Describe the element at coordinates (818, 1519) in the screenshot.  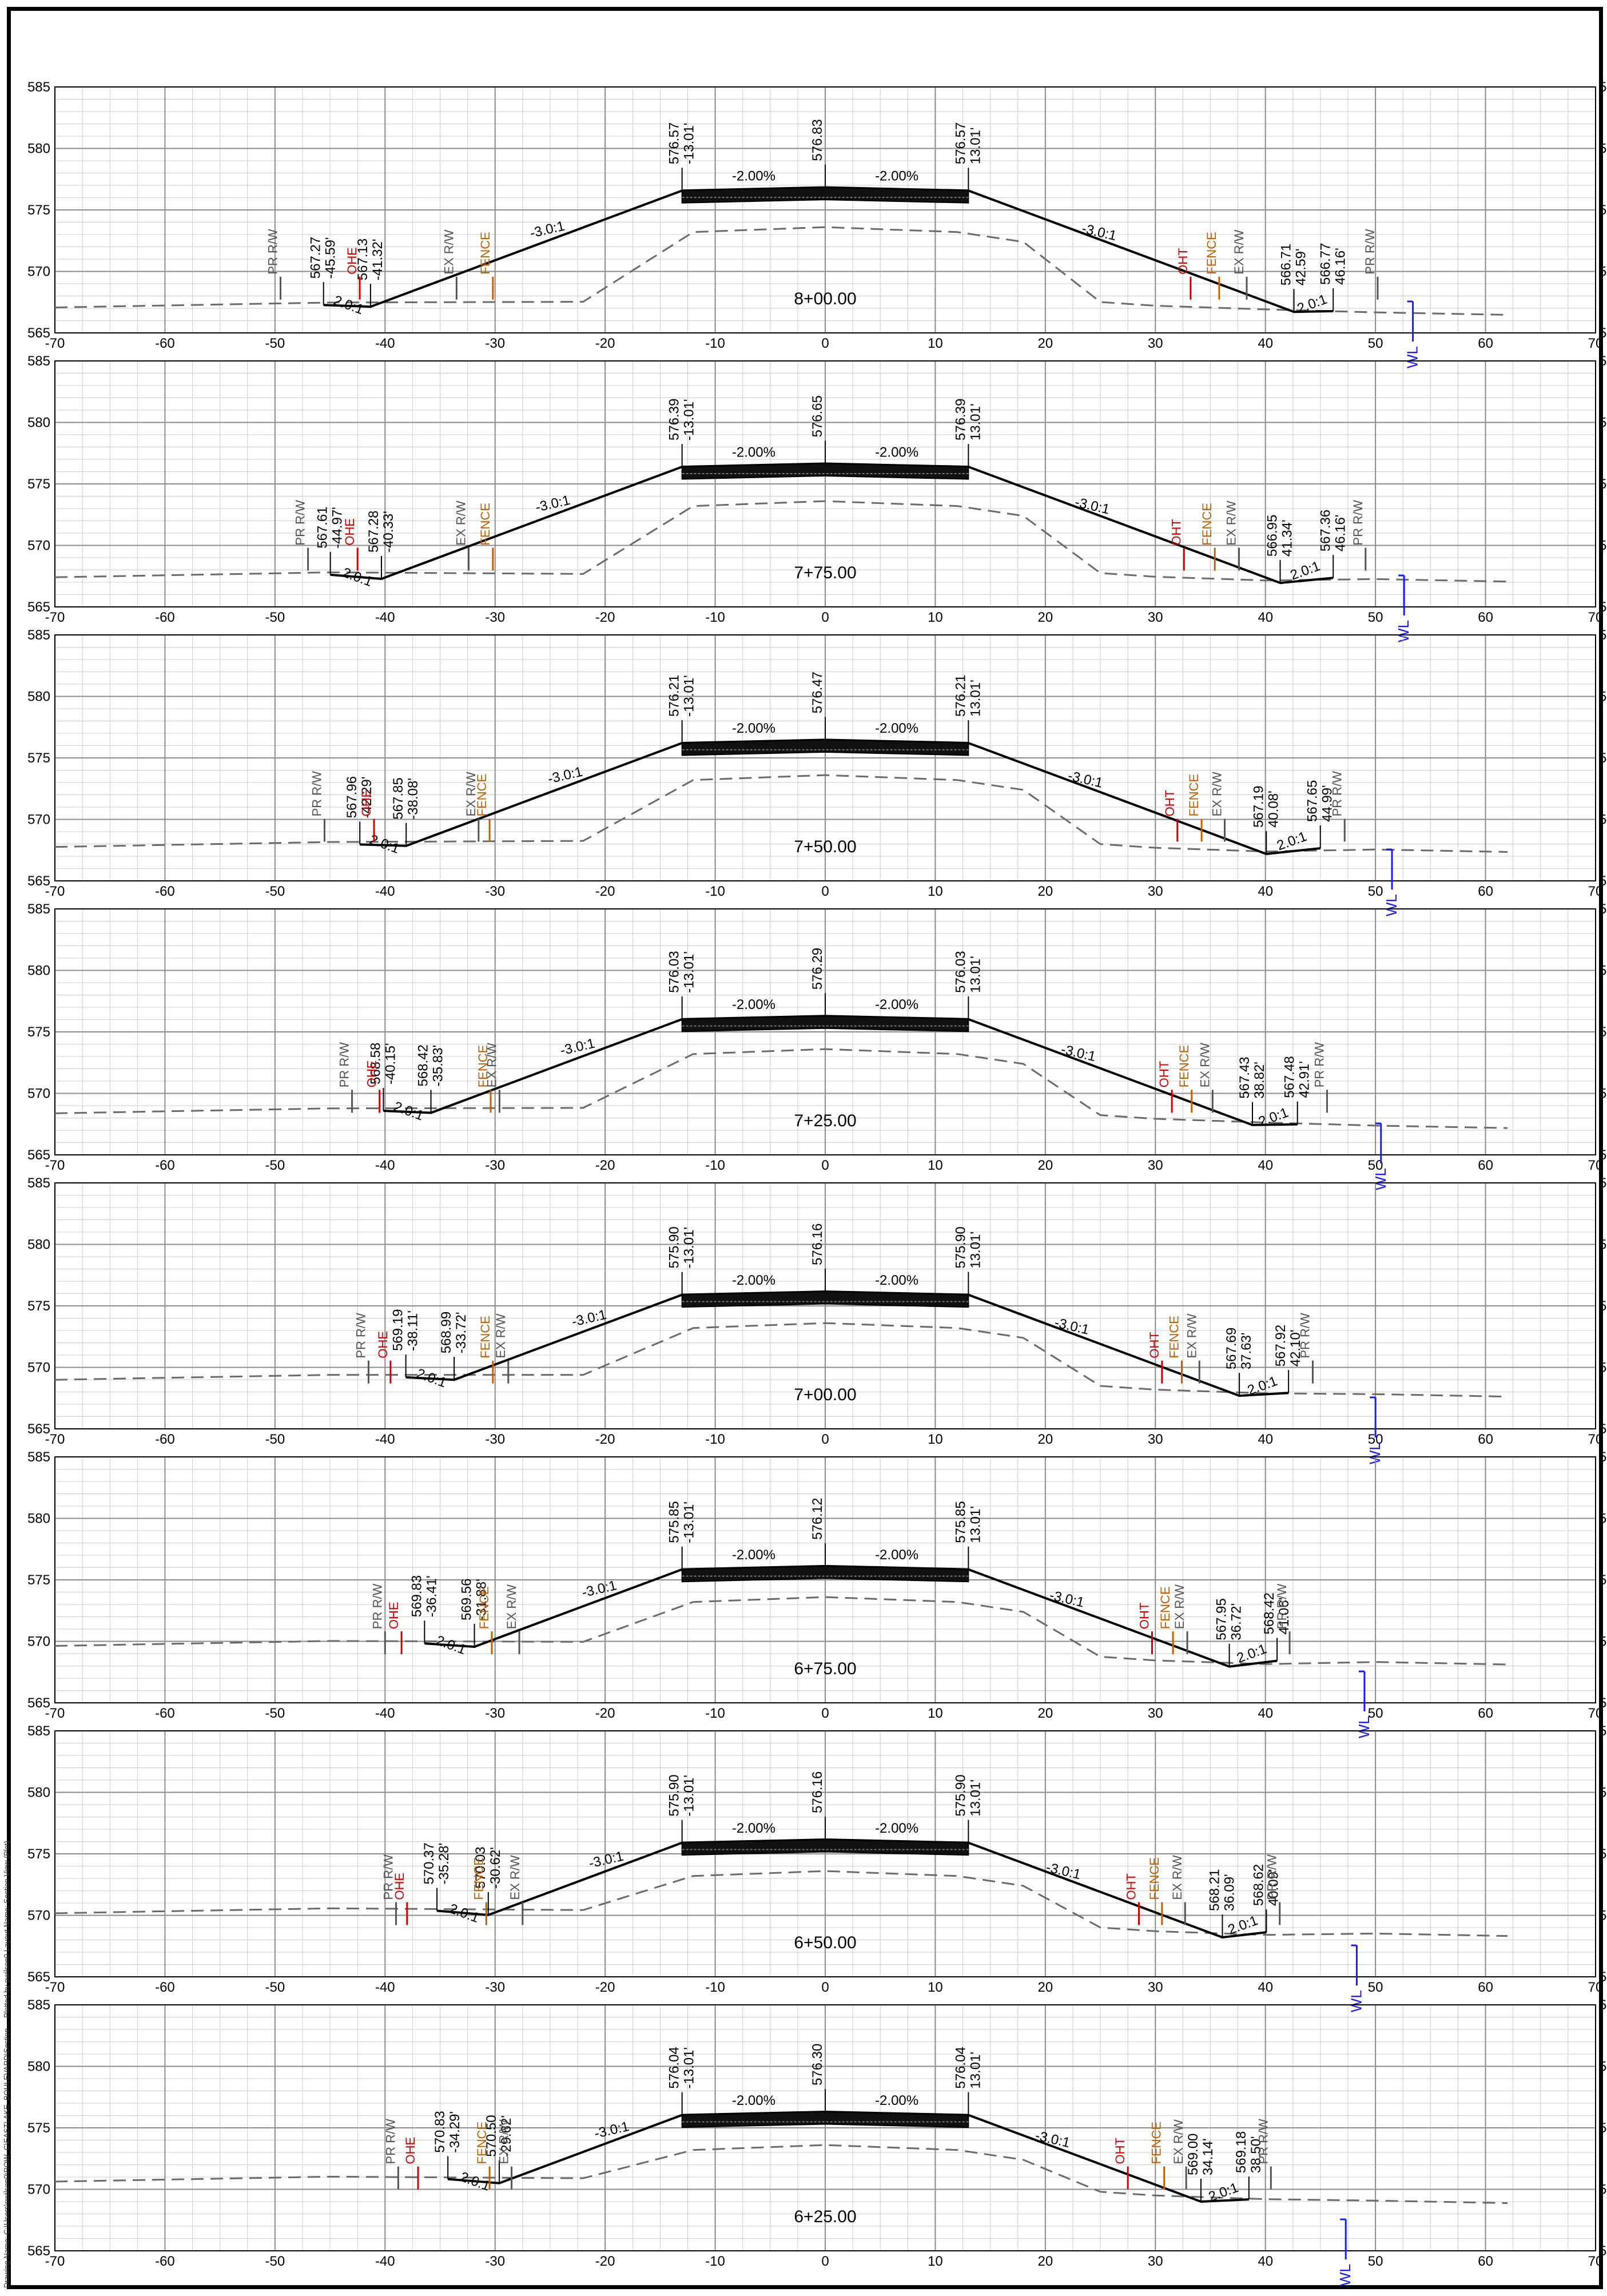
I see `centerline-elevation-label: 576.12` at that location.